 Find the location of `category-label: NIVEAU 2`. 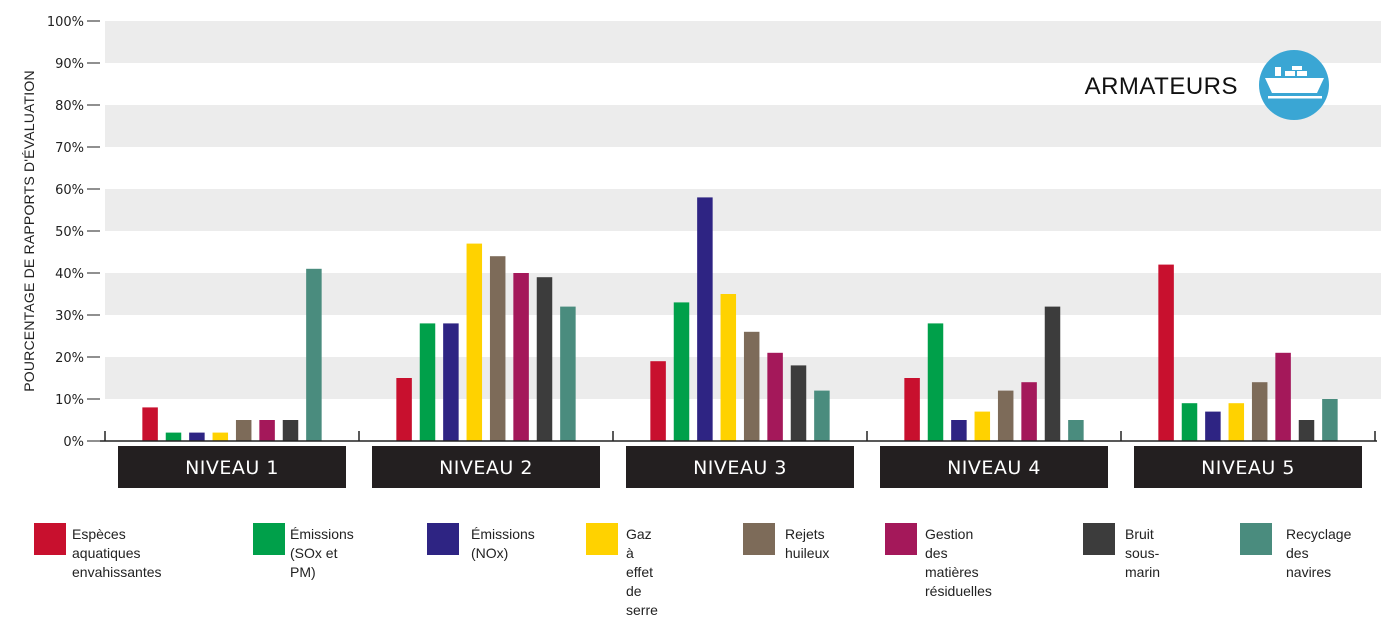

category-label: NIVEAU 2 is located at coordinates (486, 468).